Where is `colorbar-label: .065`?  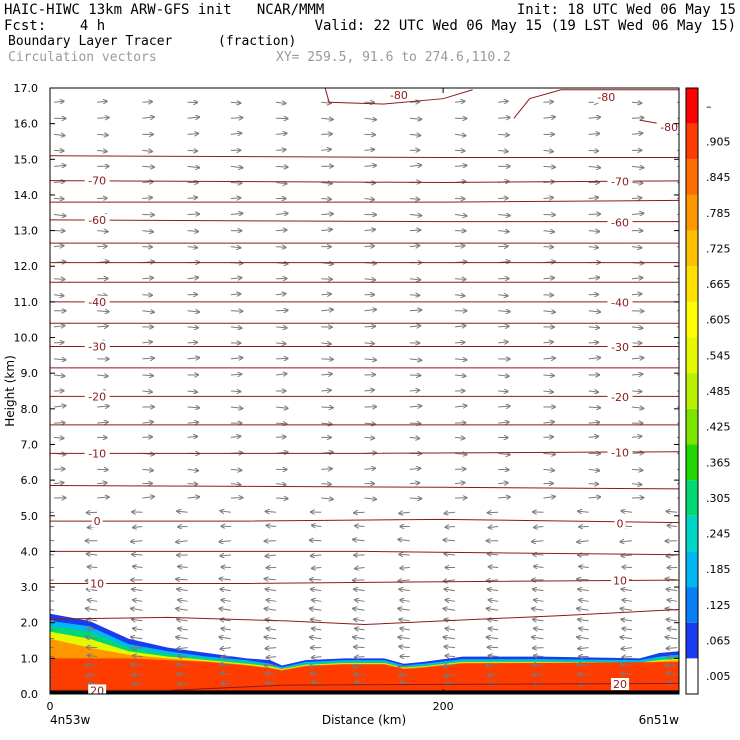 colorbar-label: .065 is located at coordinates (718, 641).